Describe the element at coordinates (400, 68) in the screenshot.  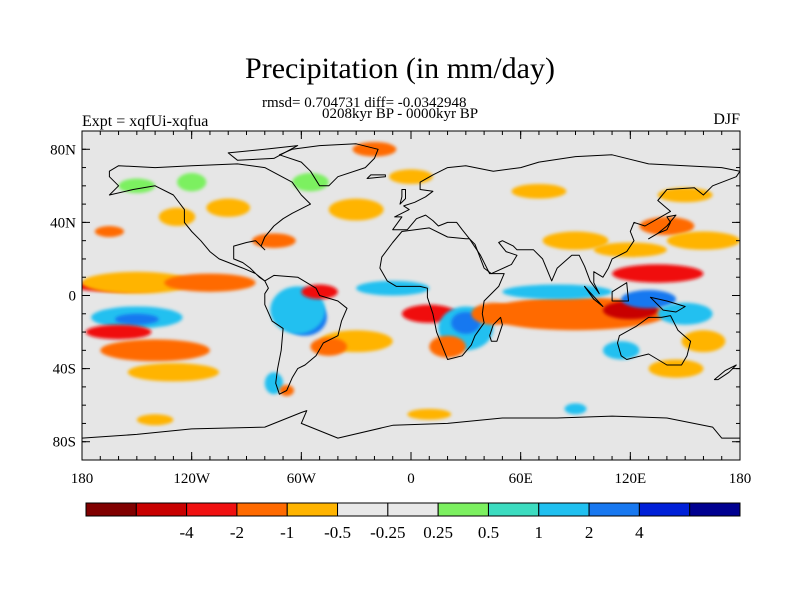
I see `map-title: Precipitation (in mm/day)` at that location.